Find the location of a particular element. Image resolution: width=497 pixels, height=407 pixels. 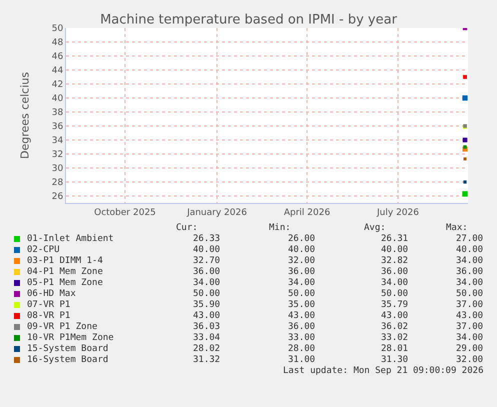

x-tick-label: July 2026 is located at coordinates (398, 213).